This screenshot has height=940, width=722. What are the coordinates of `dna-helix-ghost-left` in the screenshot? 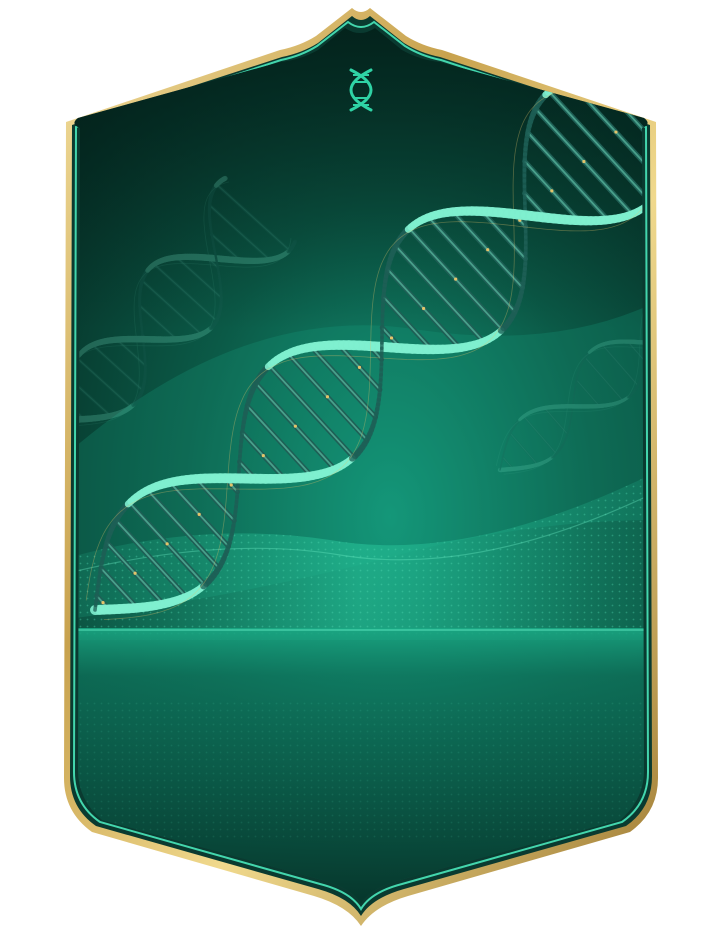 It's located at (185, 300).